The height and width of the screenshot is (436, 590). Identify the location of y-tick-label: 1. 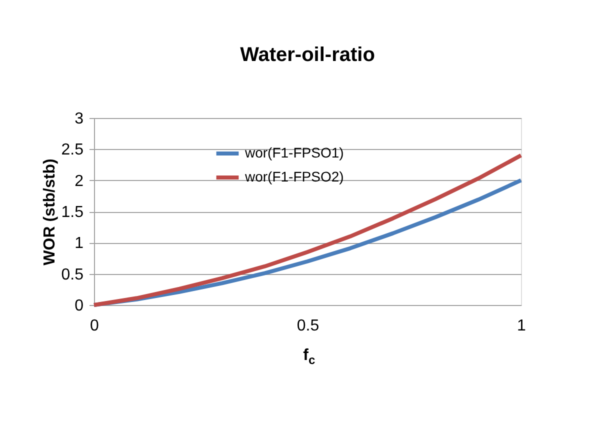
(79, 243).